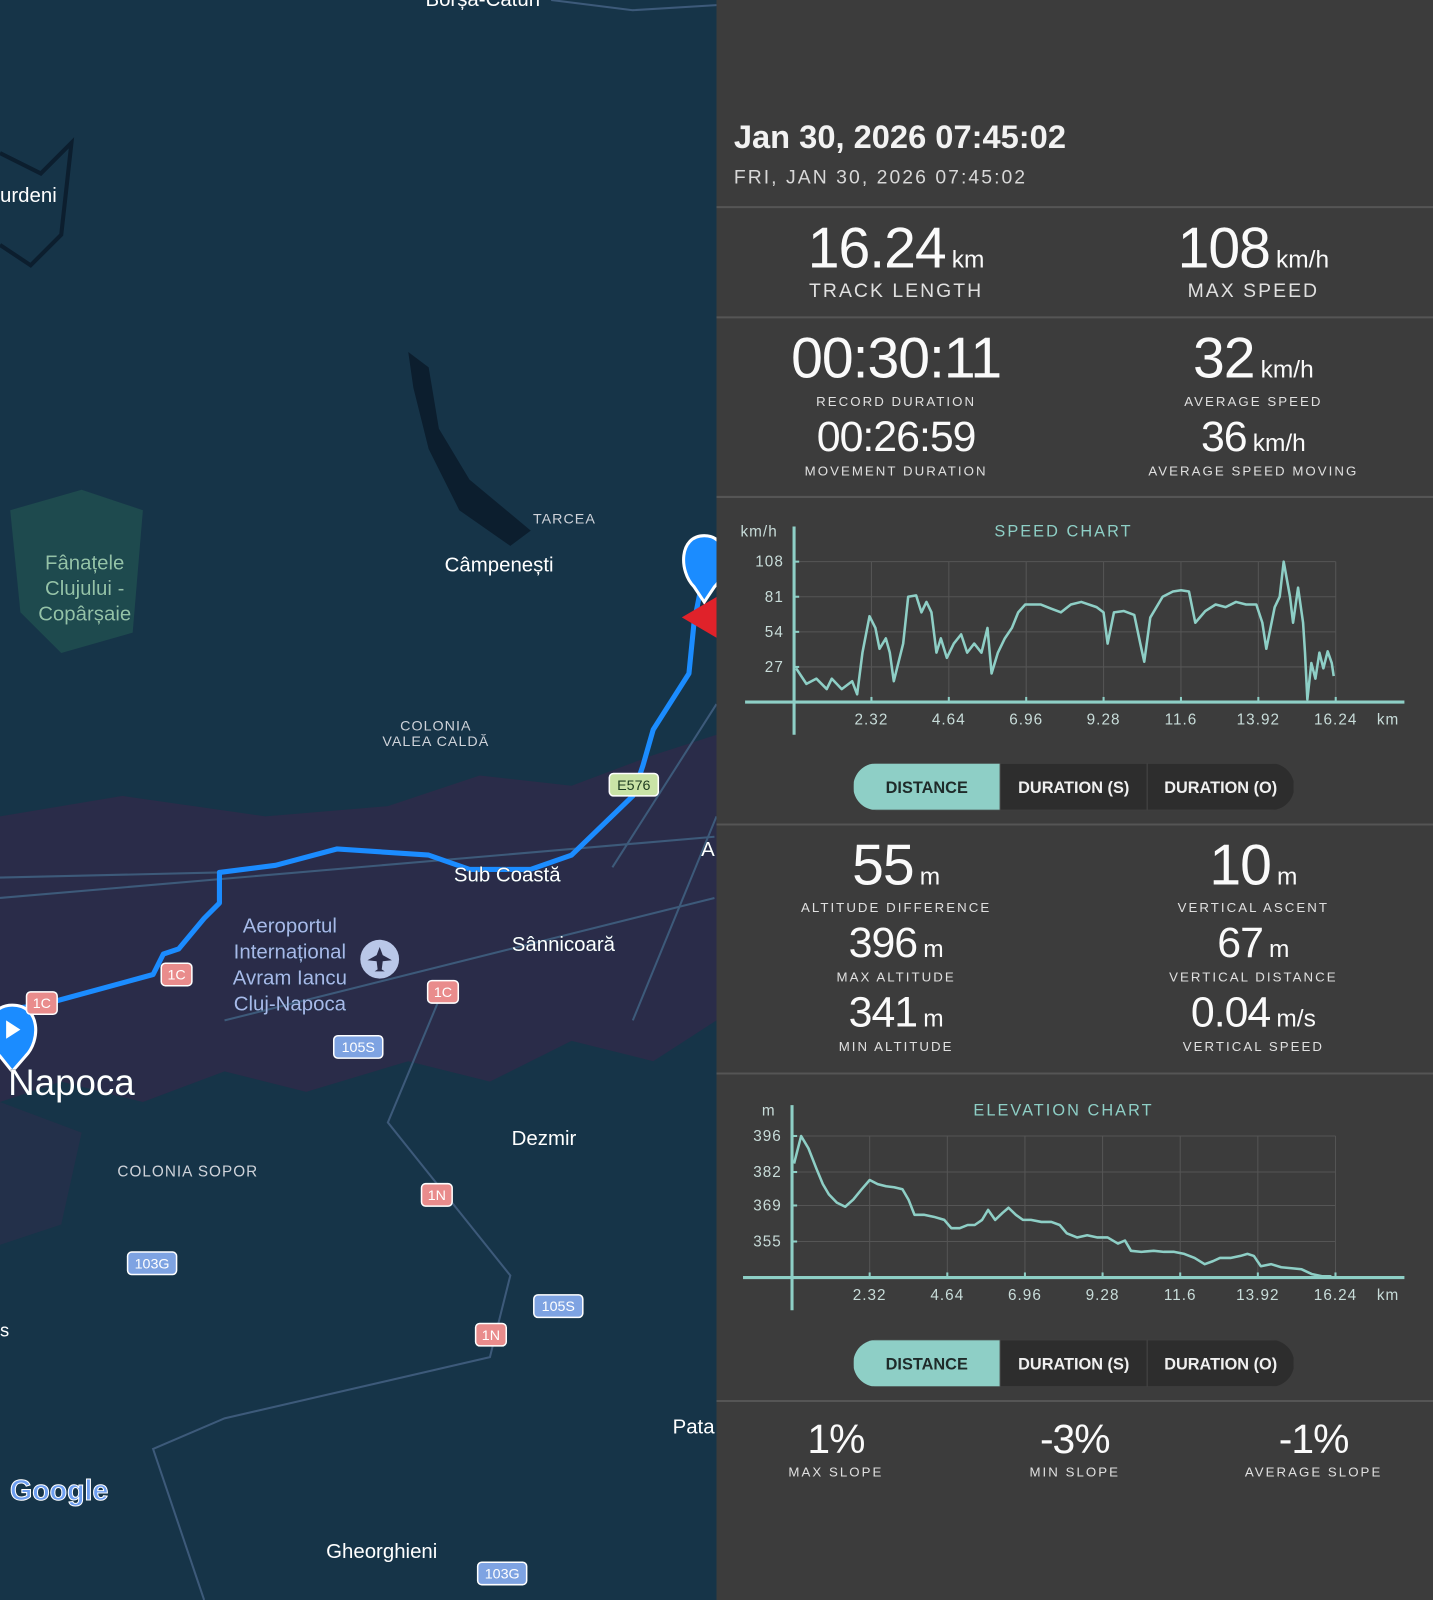 This screenshot has width=1433, height=1600. I want to click on stat-value: 36 km/h, so click(1253, 437).